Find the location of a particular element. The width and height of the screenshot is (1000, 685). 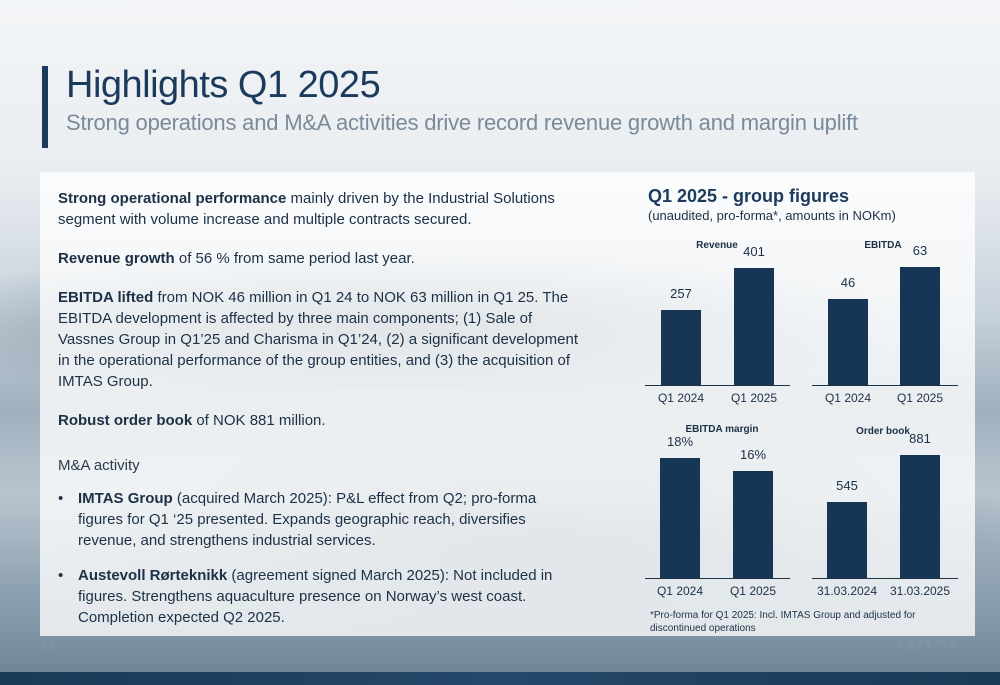

title-accent-bar is located at coordinates (45, 107).